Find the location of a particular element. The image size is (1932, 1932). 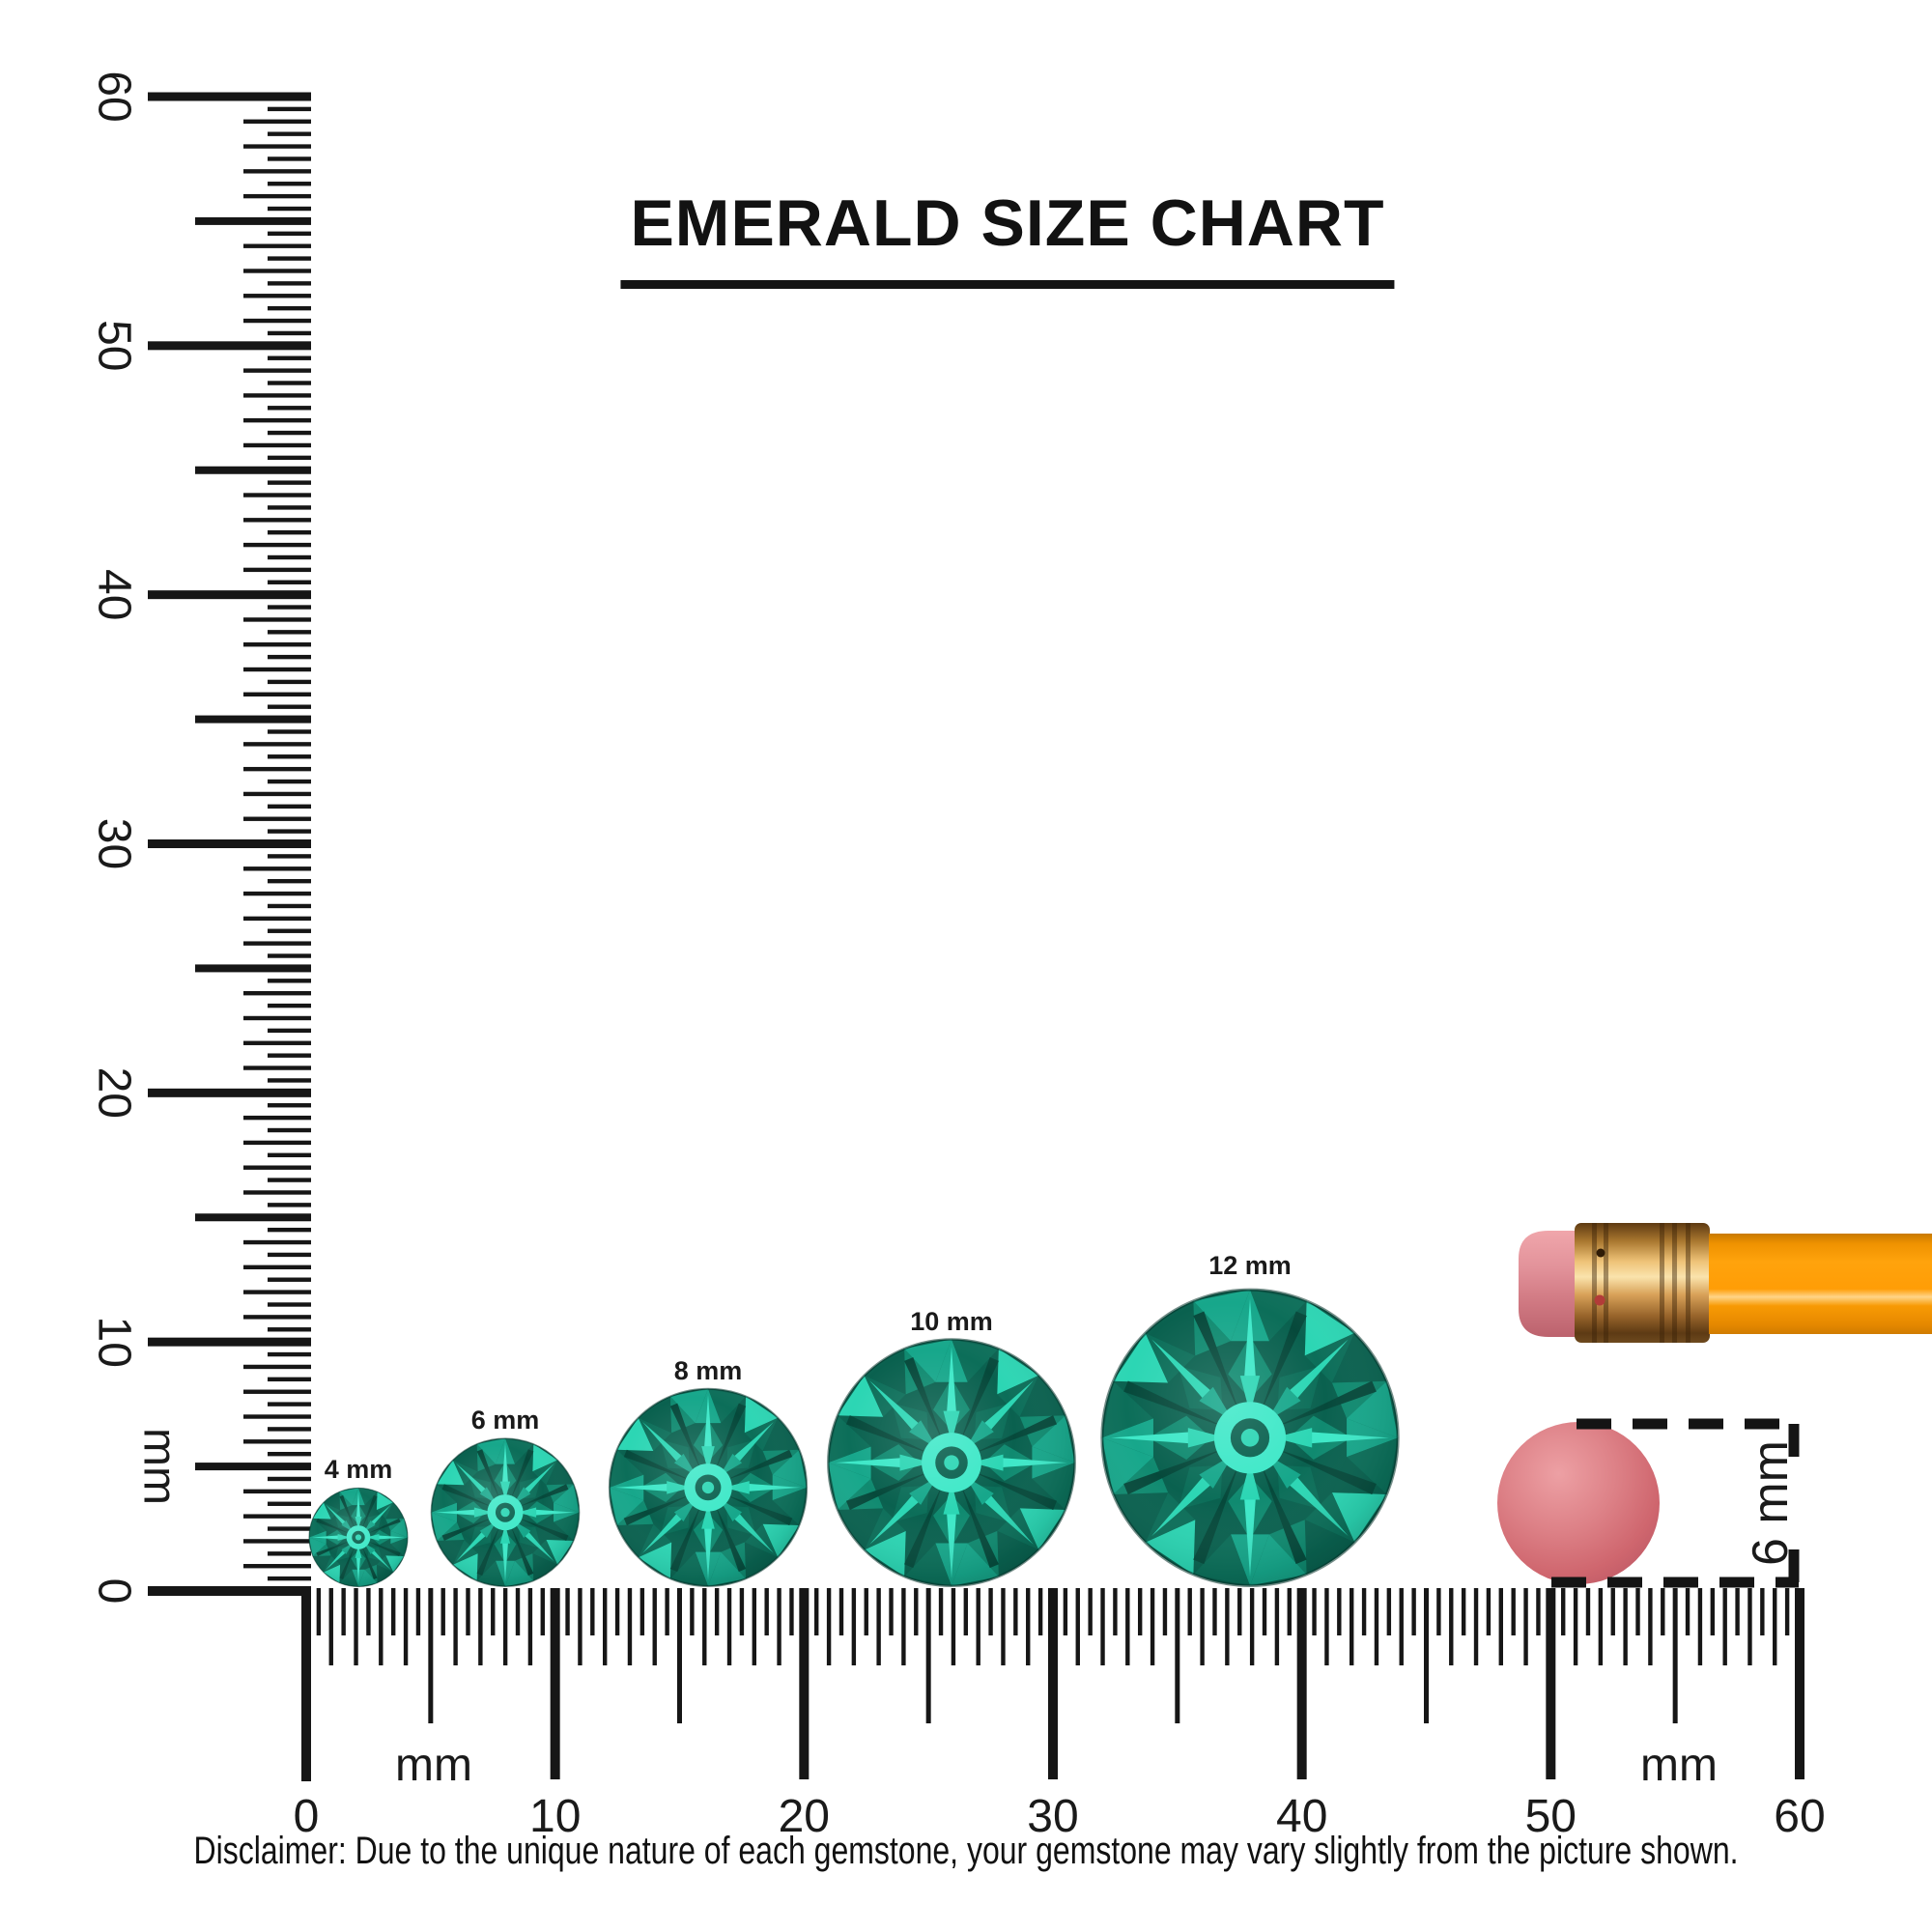

pencil is located at coordinates (1725, 1283).